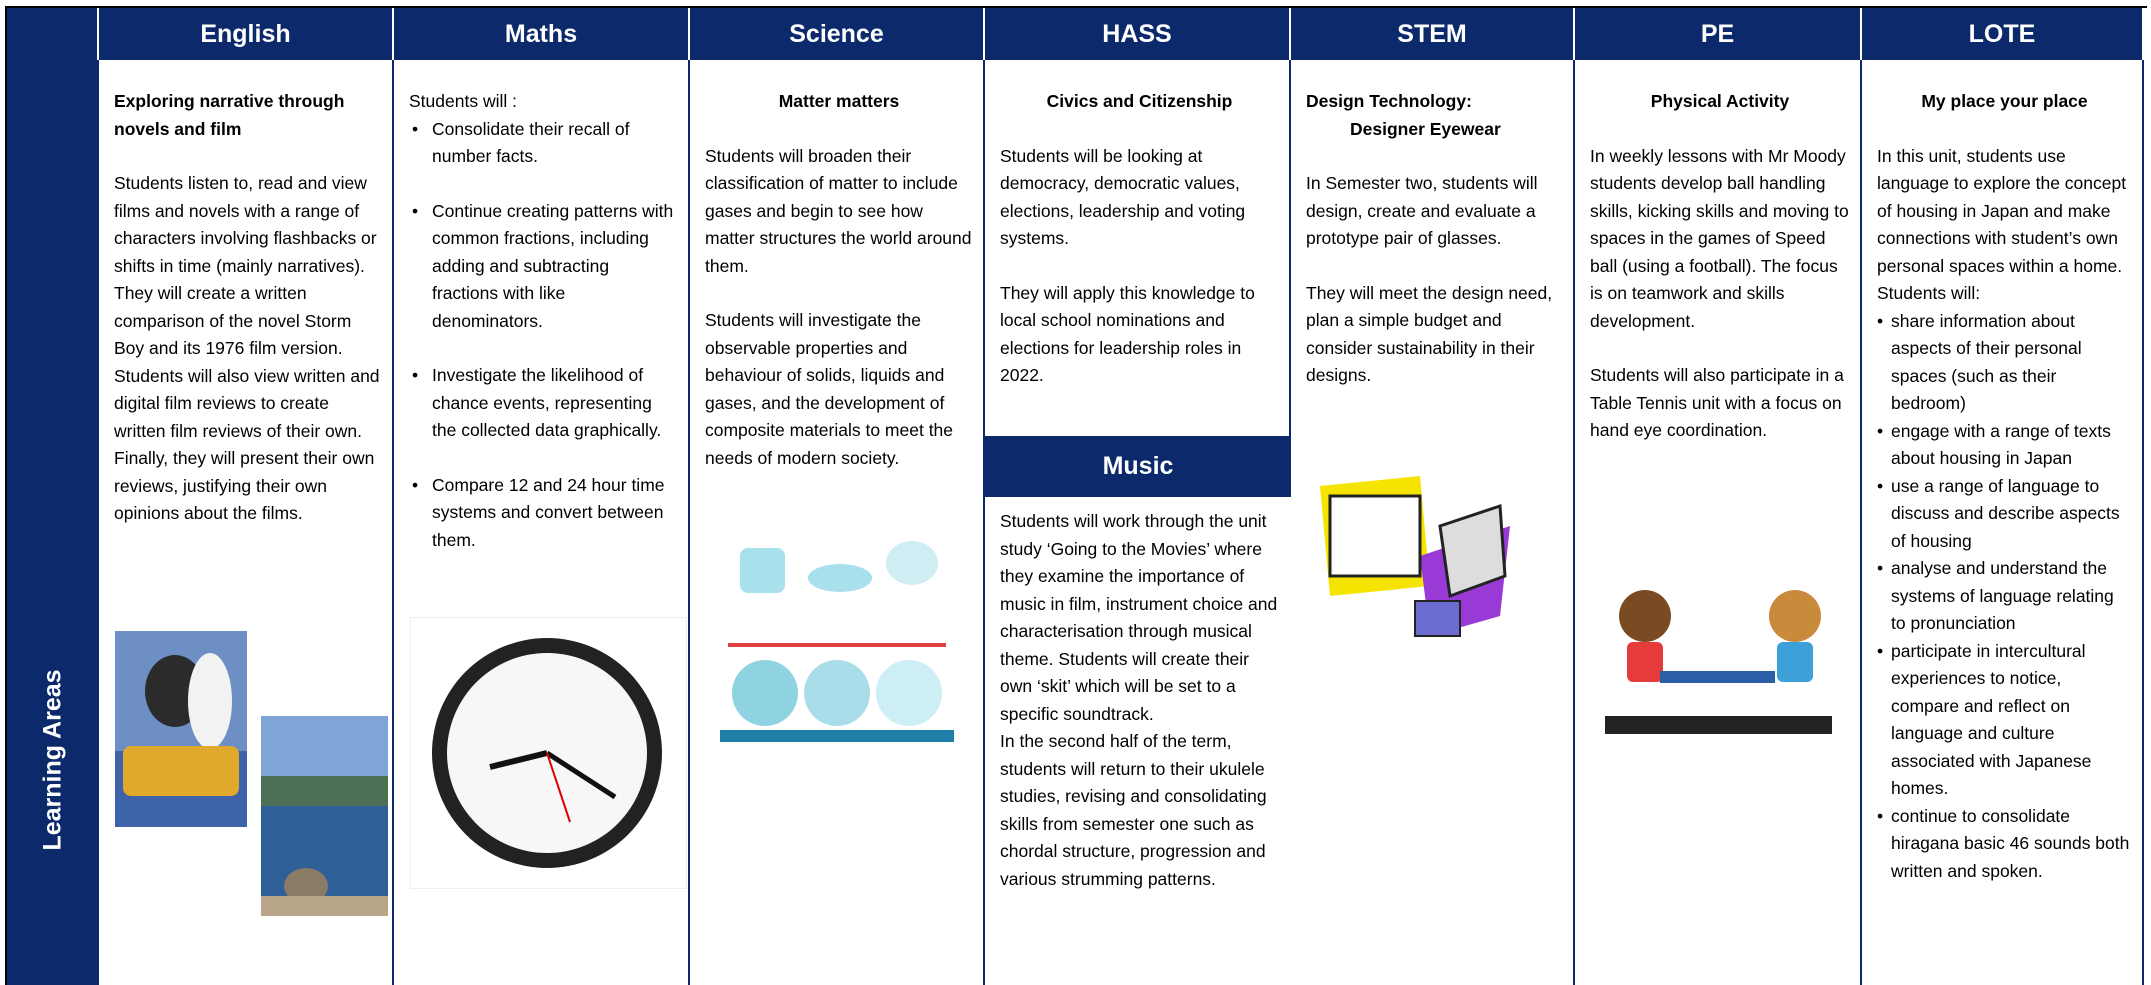  What do you see at coordinates (246, 34) in the screenshot?
I see `column-header: English` at bounding box center [246, 34].